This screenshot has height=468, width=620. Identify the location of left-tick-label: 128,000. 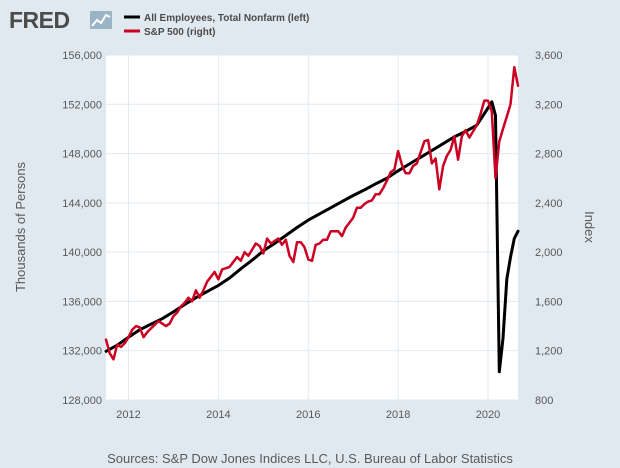
(82, 401).